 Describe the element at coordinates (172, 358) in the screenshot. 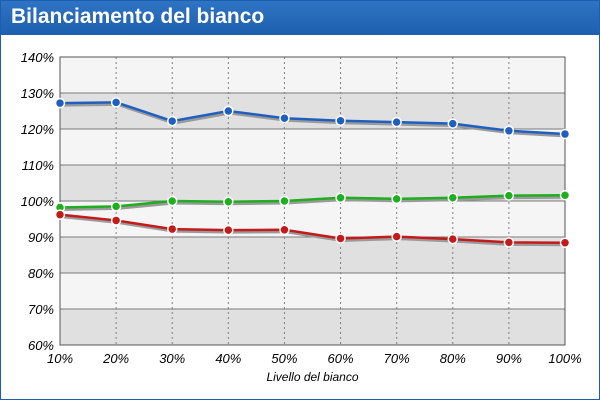

I see `x-tick-label: 30%` at that location.